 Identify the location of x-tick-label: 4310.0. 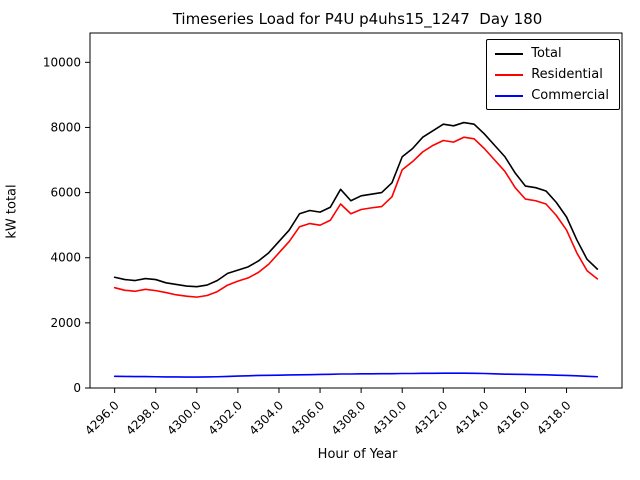
(390, 418).